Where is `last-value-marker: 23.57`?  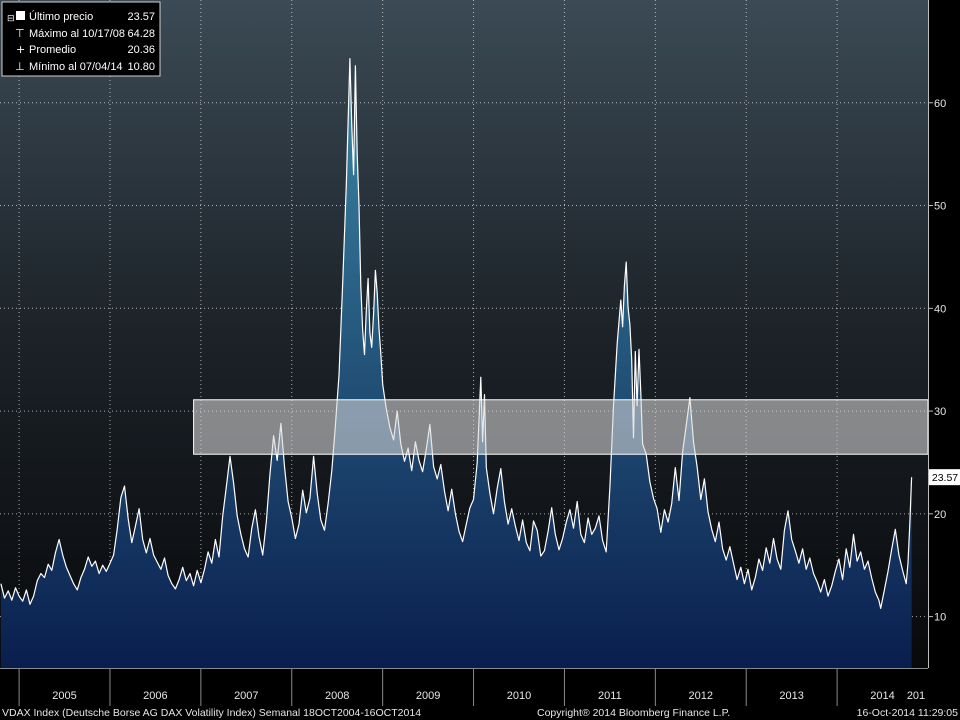 last-value-marker: 23.57 is located at coordinates (944, 477).